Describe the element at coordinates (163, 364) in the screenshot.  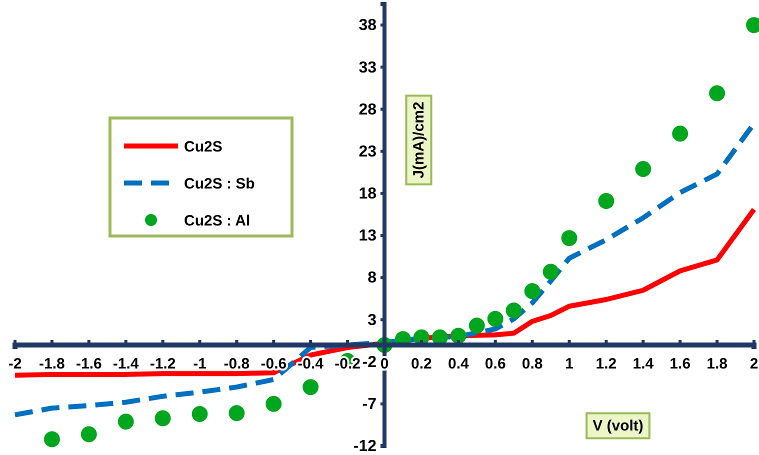
I see `x-tick-label: -1.2` at that location.